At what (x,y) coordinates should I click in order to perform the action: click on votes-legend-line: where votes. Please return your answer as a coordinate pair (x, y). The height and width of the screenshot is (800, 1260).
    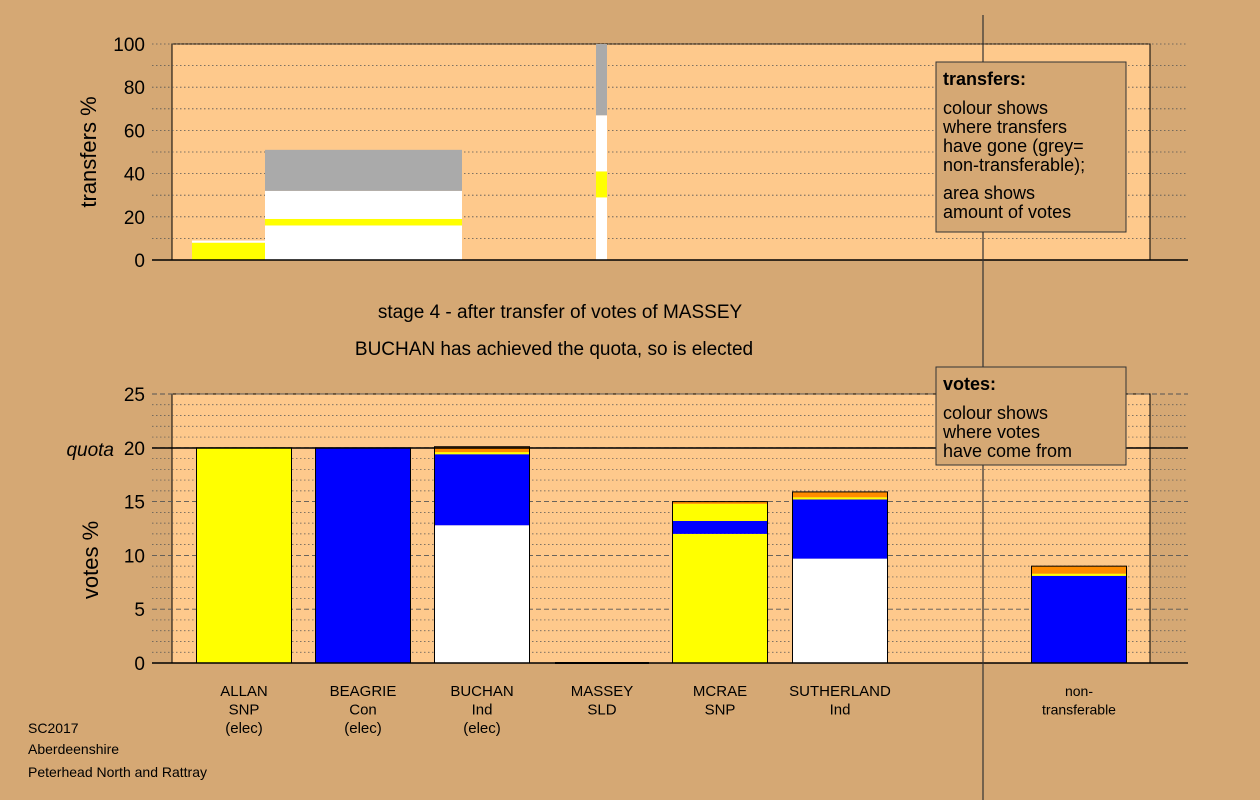
    Looking at the image, I should click on (991, 432).